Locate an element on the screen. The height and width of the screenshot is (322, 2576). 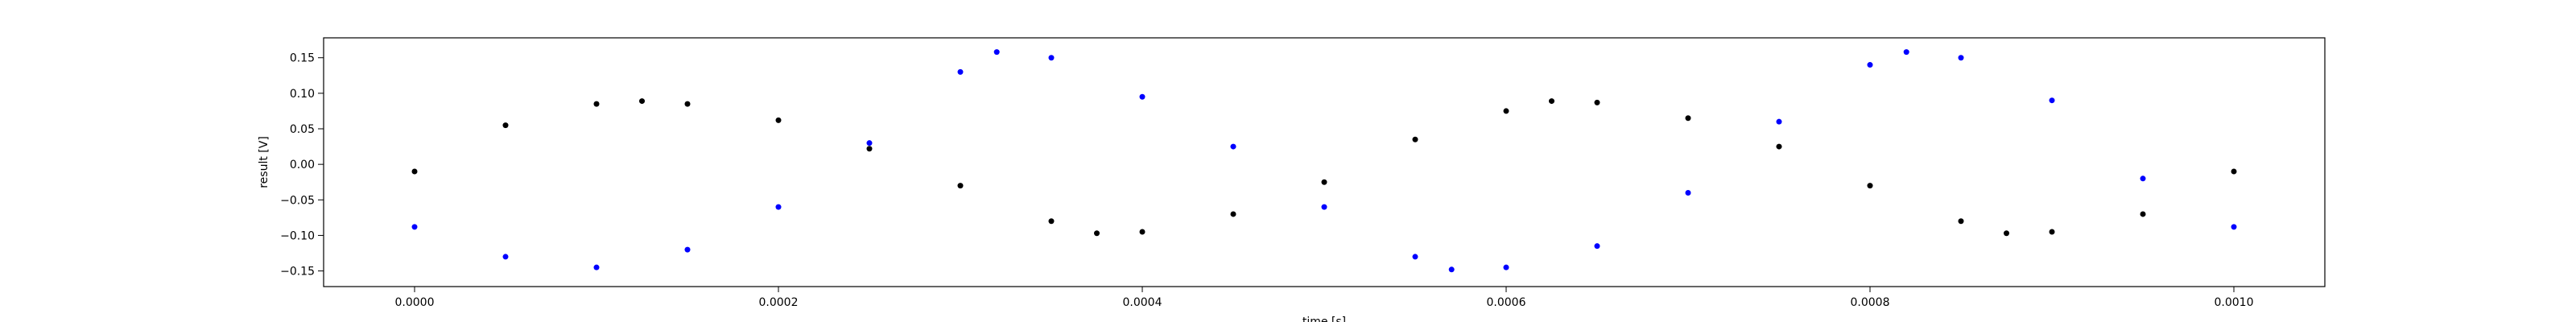
y-axis: −0.15 −0.10 −0.05 0.00 0.05 0.10 0.15 is located at coordinates (302, 165).